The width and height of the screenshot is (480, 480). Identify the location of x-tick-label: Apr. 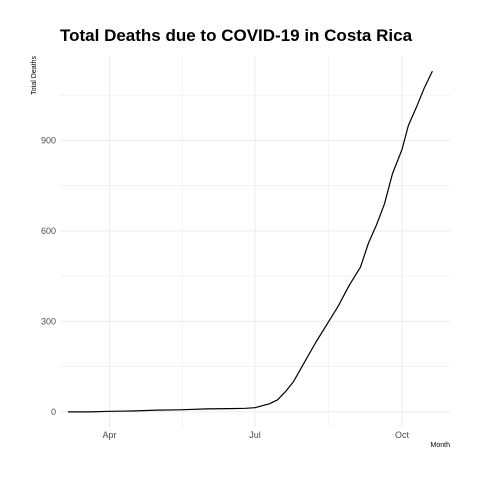
(110, 435).